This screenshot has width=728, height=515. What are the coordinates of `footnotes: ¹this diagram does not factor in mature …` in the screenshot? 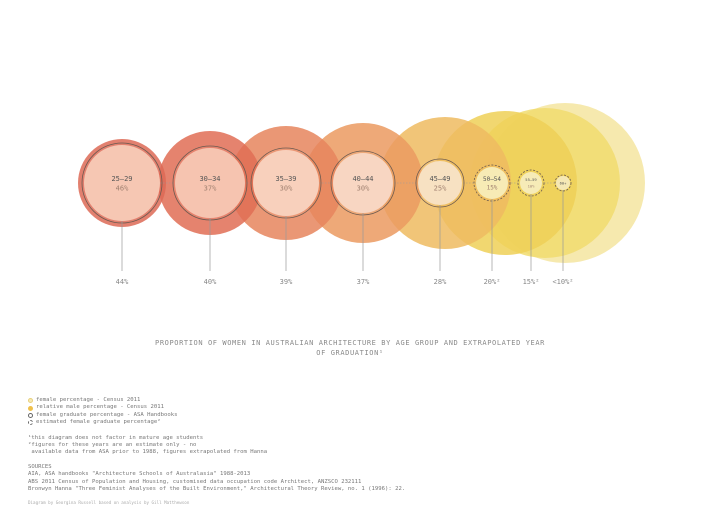 It's located at (147, 446).